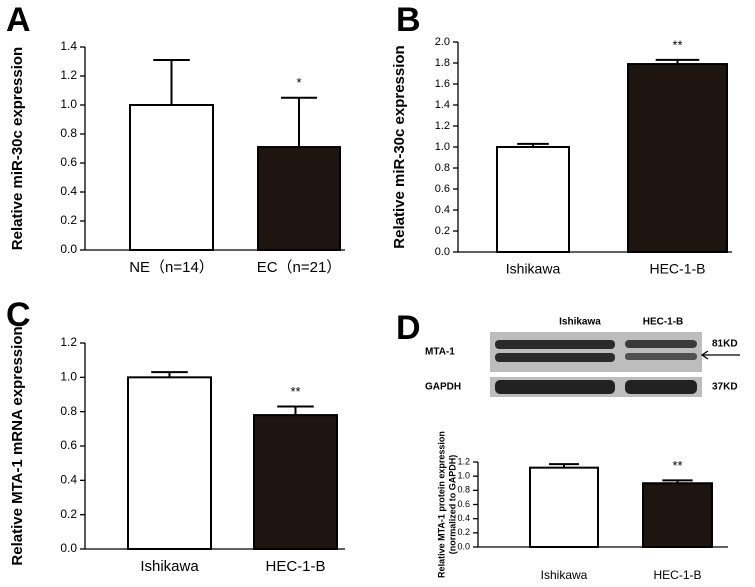  Describe the element at coordinates (18, 20) in the screenshot. I see `panel-label: A` at that location.